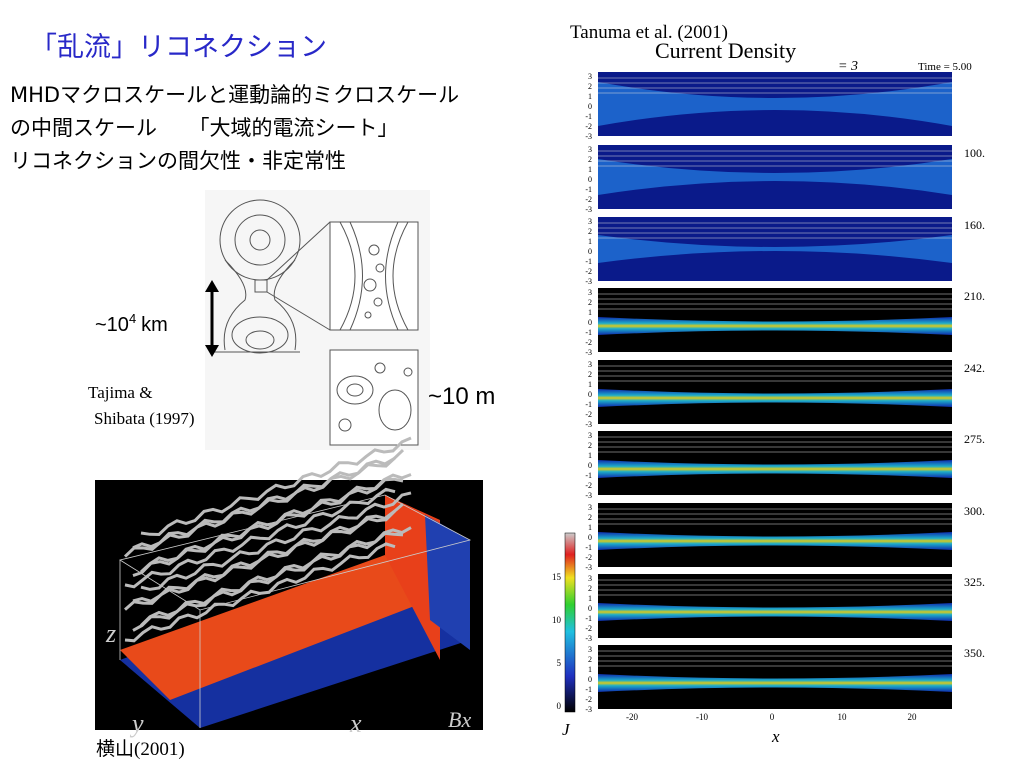 Image resolution: width=1024 pixels, height=768 pixels. What do you see at coordinates (112, 325) in the screenshot?
I see `scale-prefix: ~10` at bounding box center [112, 325].